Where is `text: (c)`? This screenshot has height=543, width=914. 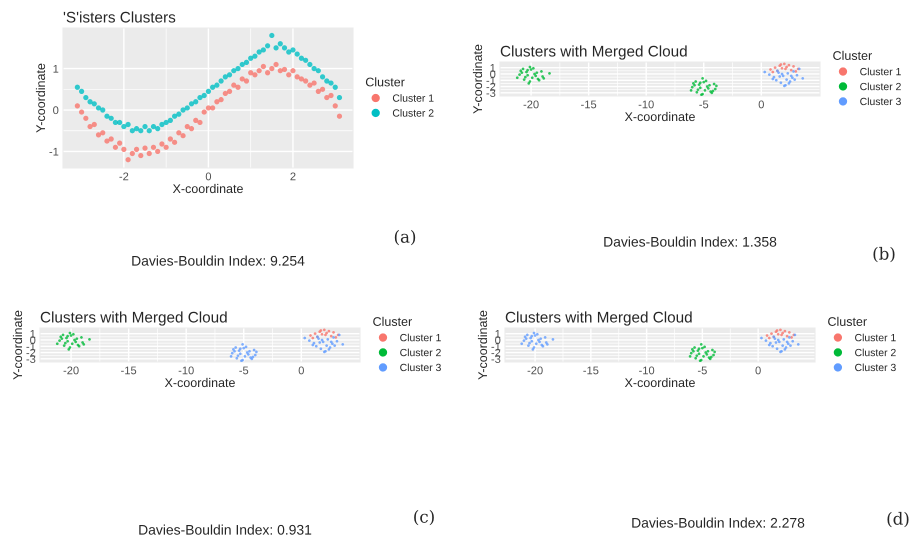
text: (c) is located at coordinates (424, 518).